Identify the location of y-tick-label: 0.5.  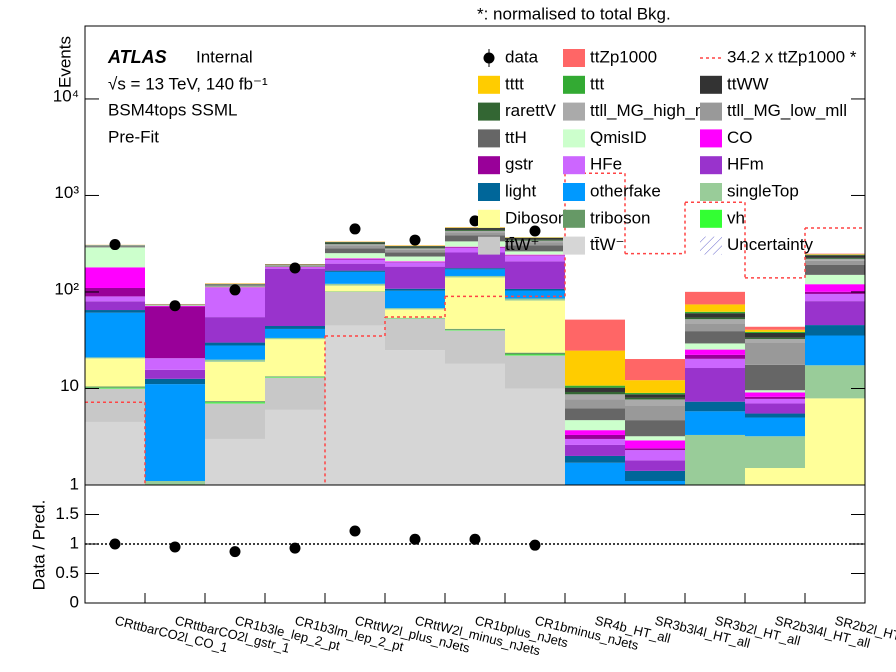
(67, 572).